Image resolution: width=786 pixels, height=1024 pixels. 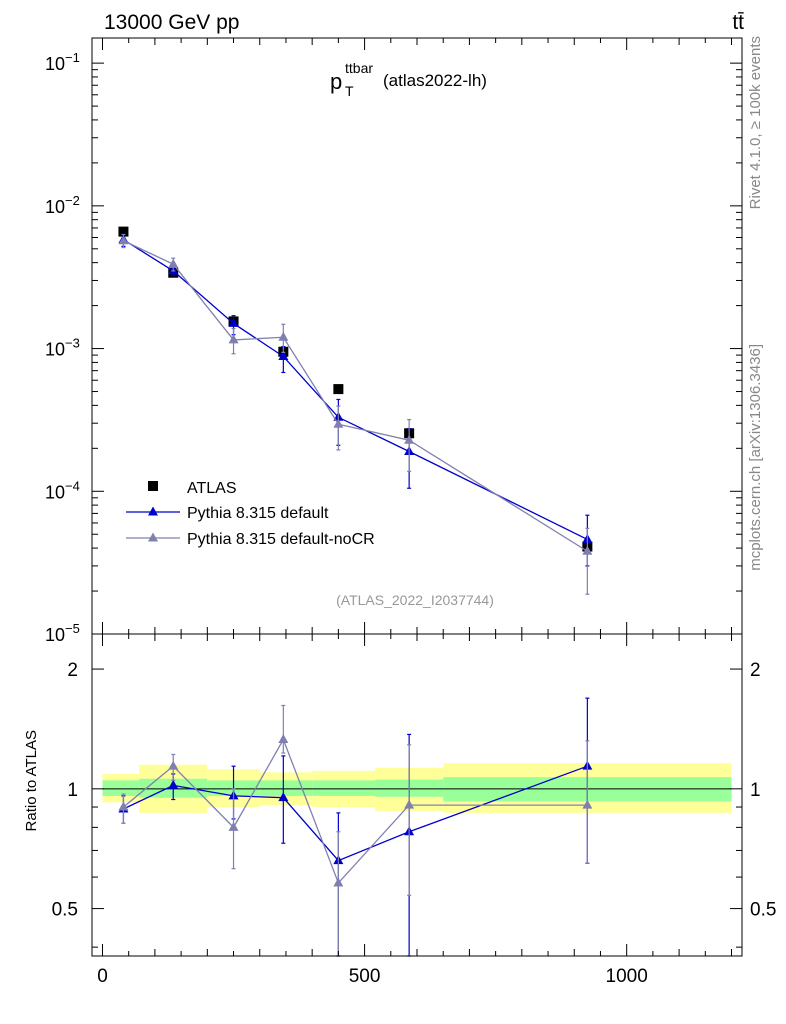 I want to click on top-y-tick-exponent: −4, so click(x=72, y=485).